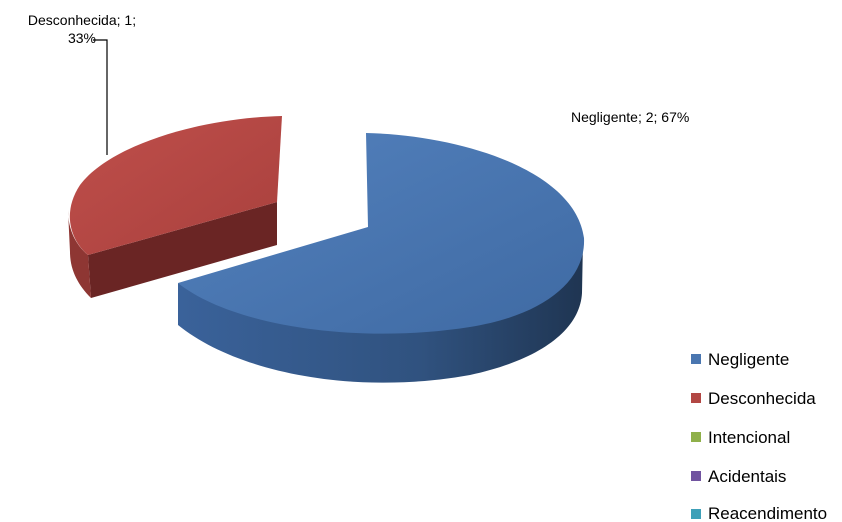 Image resolution: width=842 pixels, height=522 pixels. Describe the element at coordinates (79, 254) in the screenshot. I see `slice-desconhecida-outer-side` at that location.